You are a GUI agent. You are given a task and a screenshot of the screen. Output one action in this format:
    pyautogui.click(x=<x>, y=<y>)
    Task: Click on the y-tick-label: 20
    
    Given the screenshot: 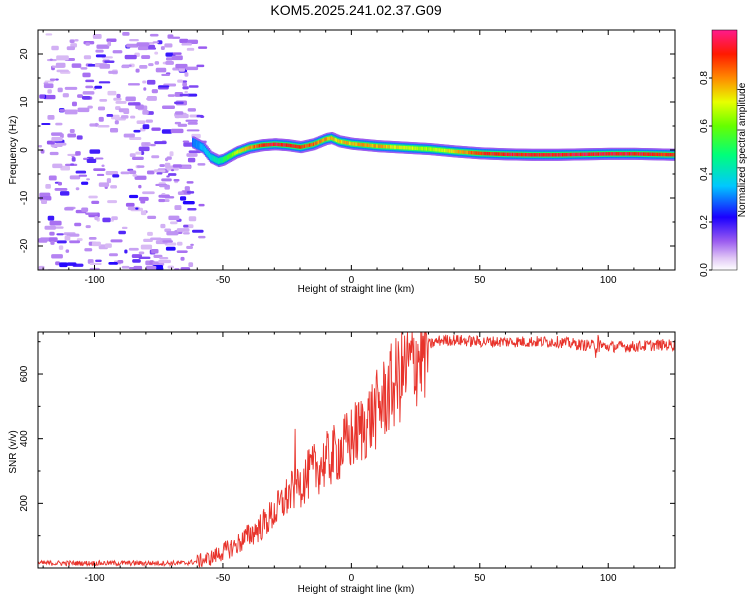 What is the action you would take?
    pyautogui.click(x=24, y=54)
    